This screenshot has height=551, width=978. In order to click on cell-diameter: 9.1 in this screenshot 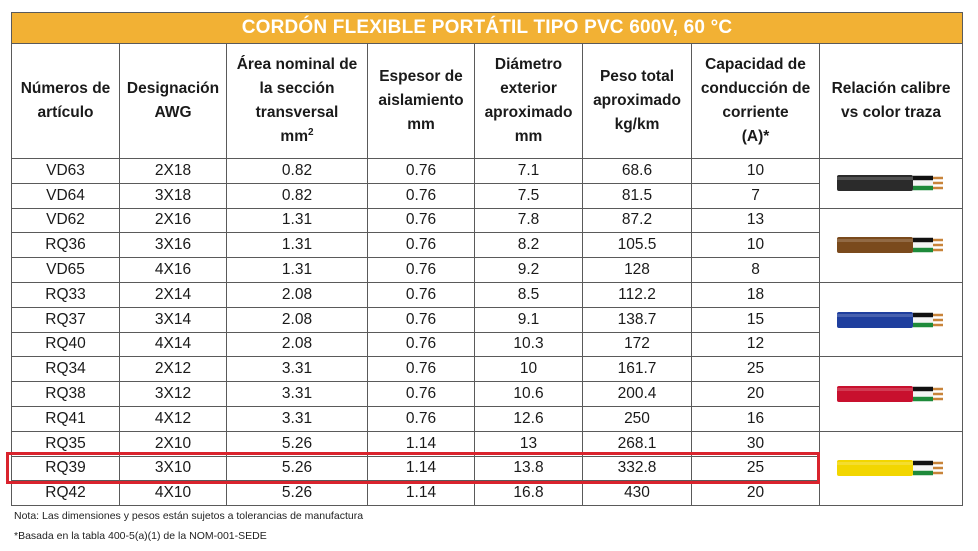, I will do `click(528, 319)`.